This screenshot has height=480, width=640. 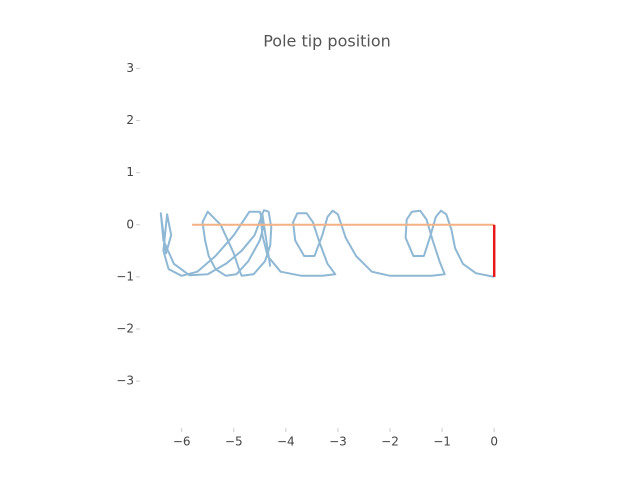 What do you see at coordinates (338, 442) in the screenshot?
I see `x-tick-label: −3` at bounding box center [338, 442].